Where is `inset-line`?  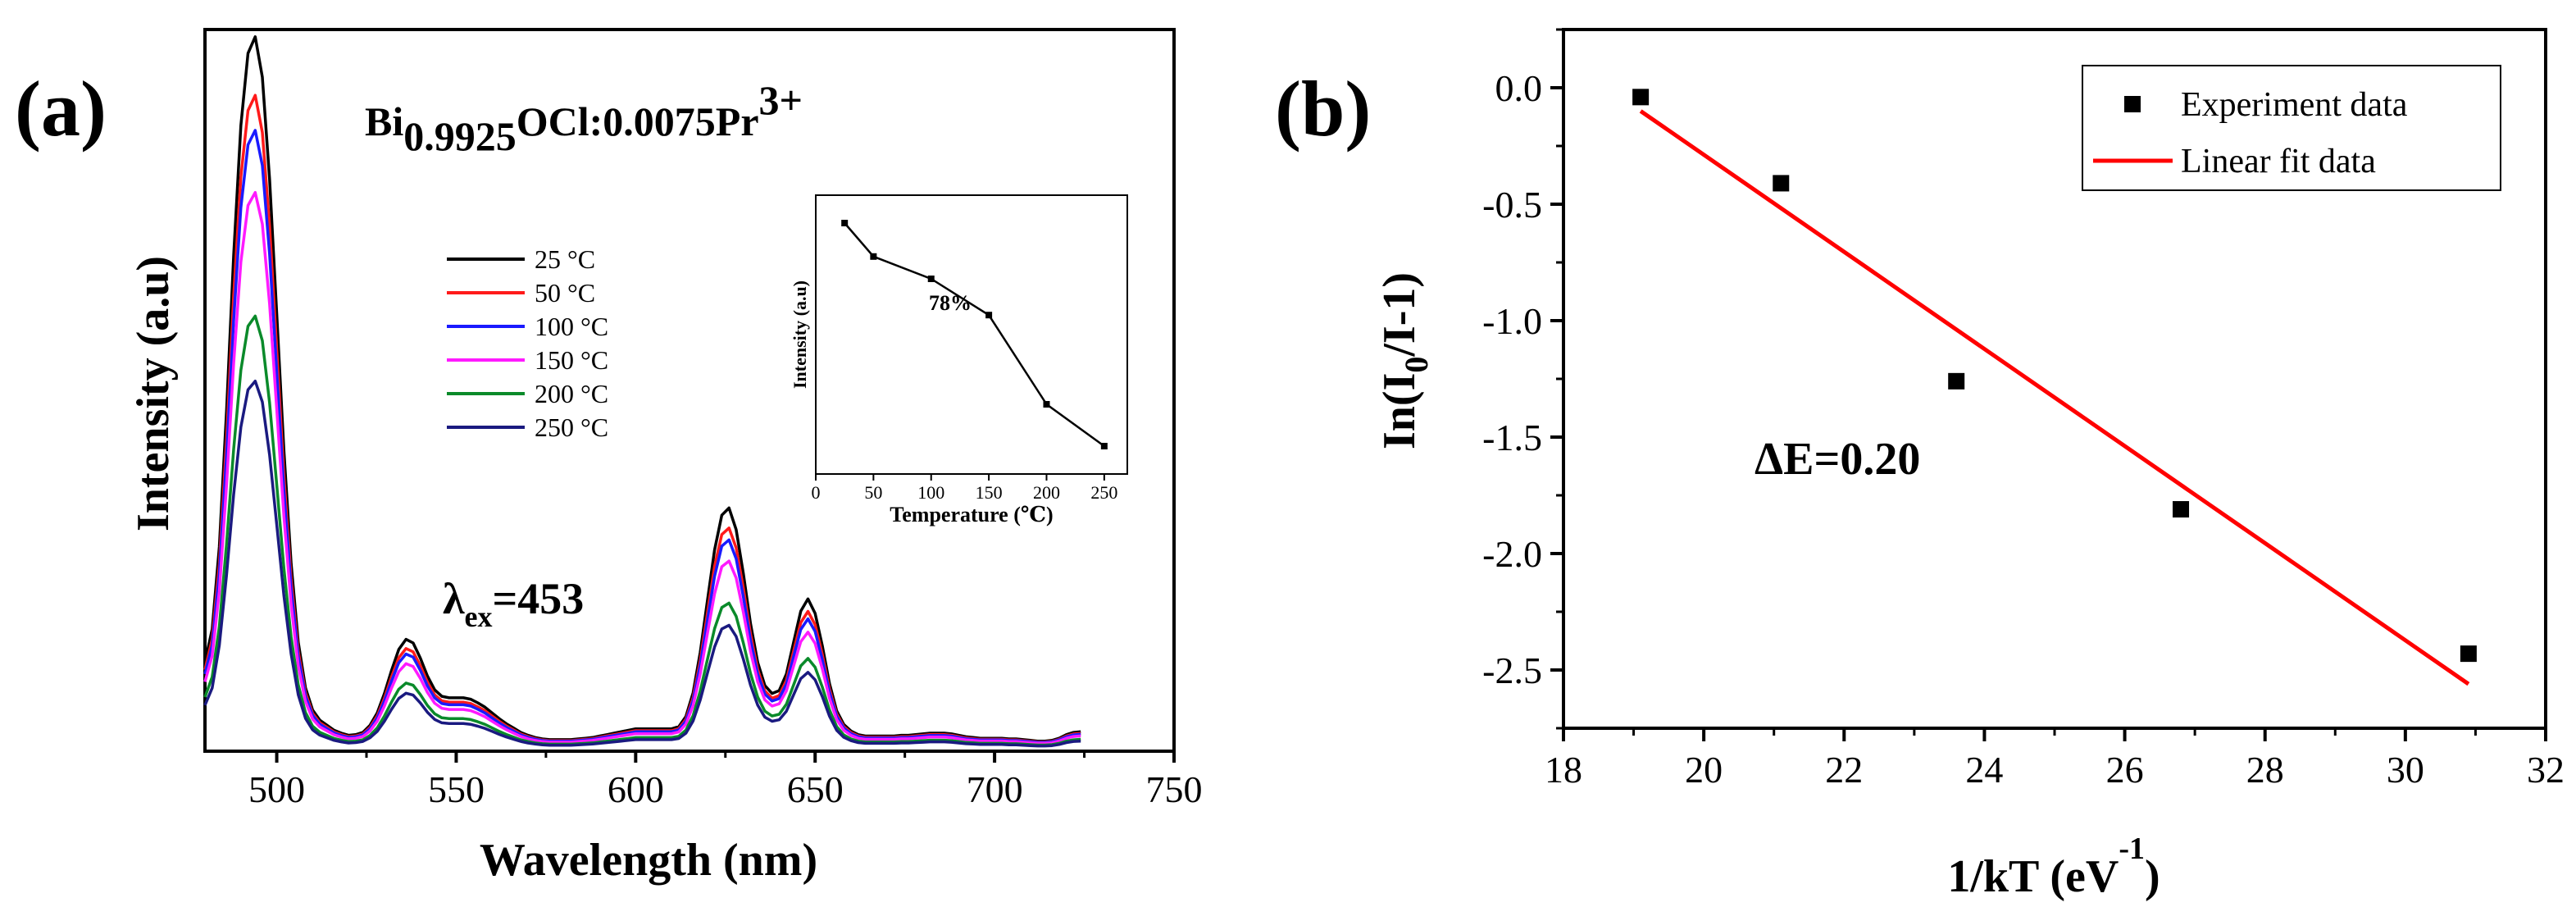
inset-line is located at coordinates (974, 335).